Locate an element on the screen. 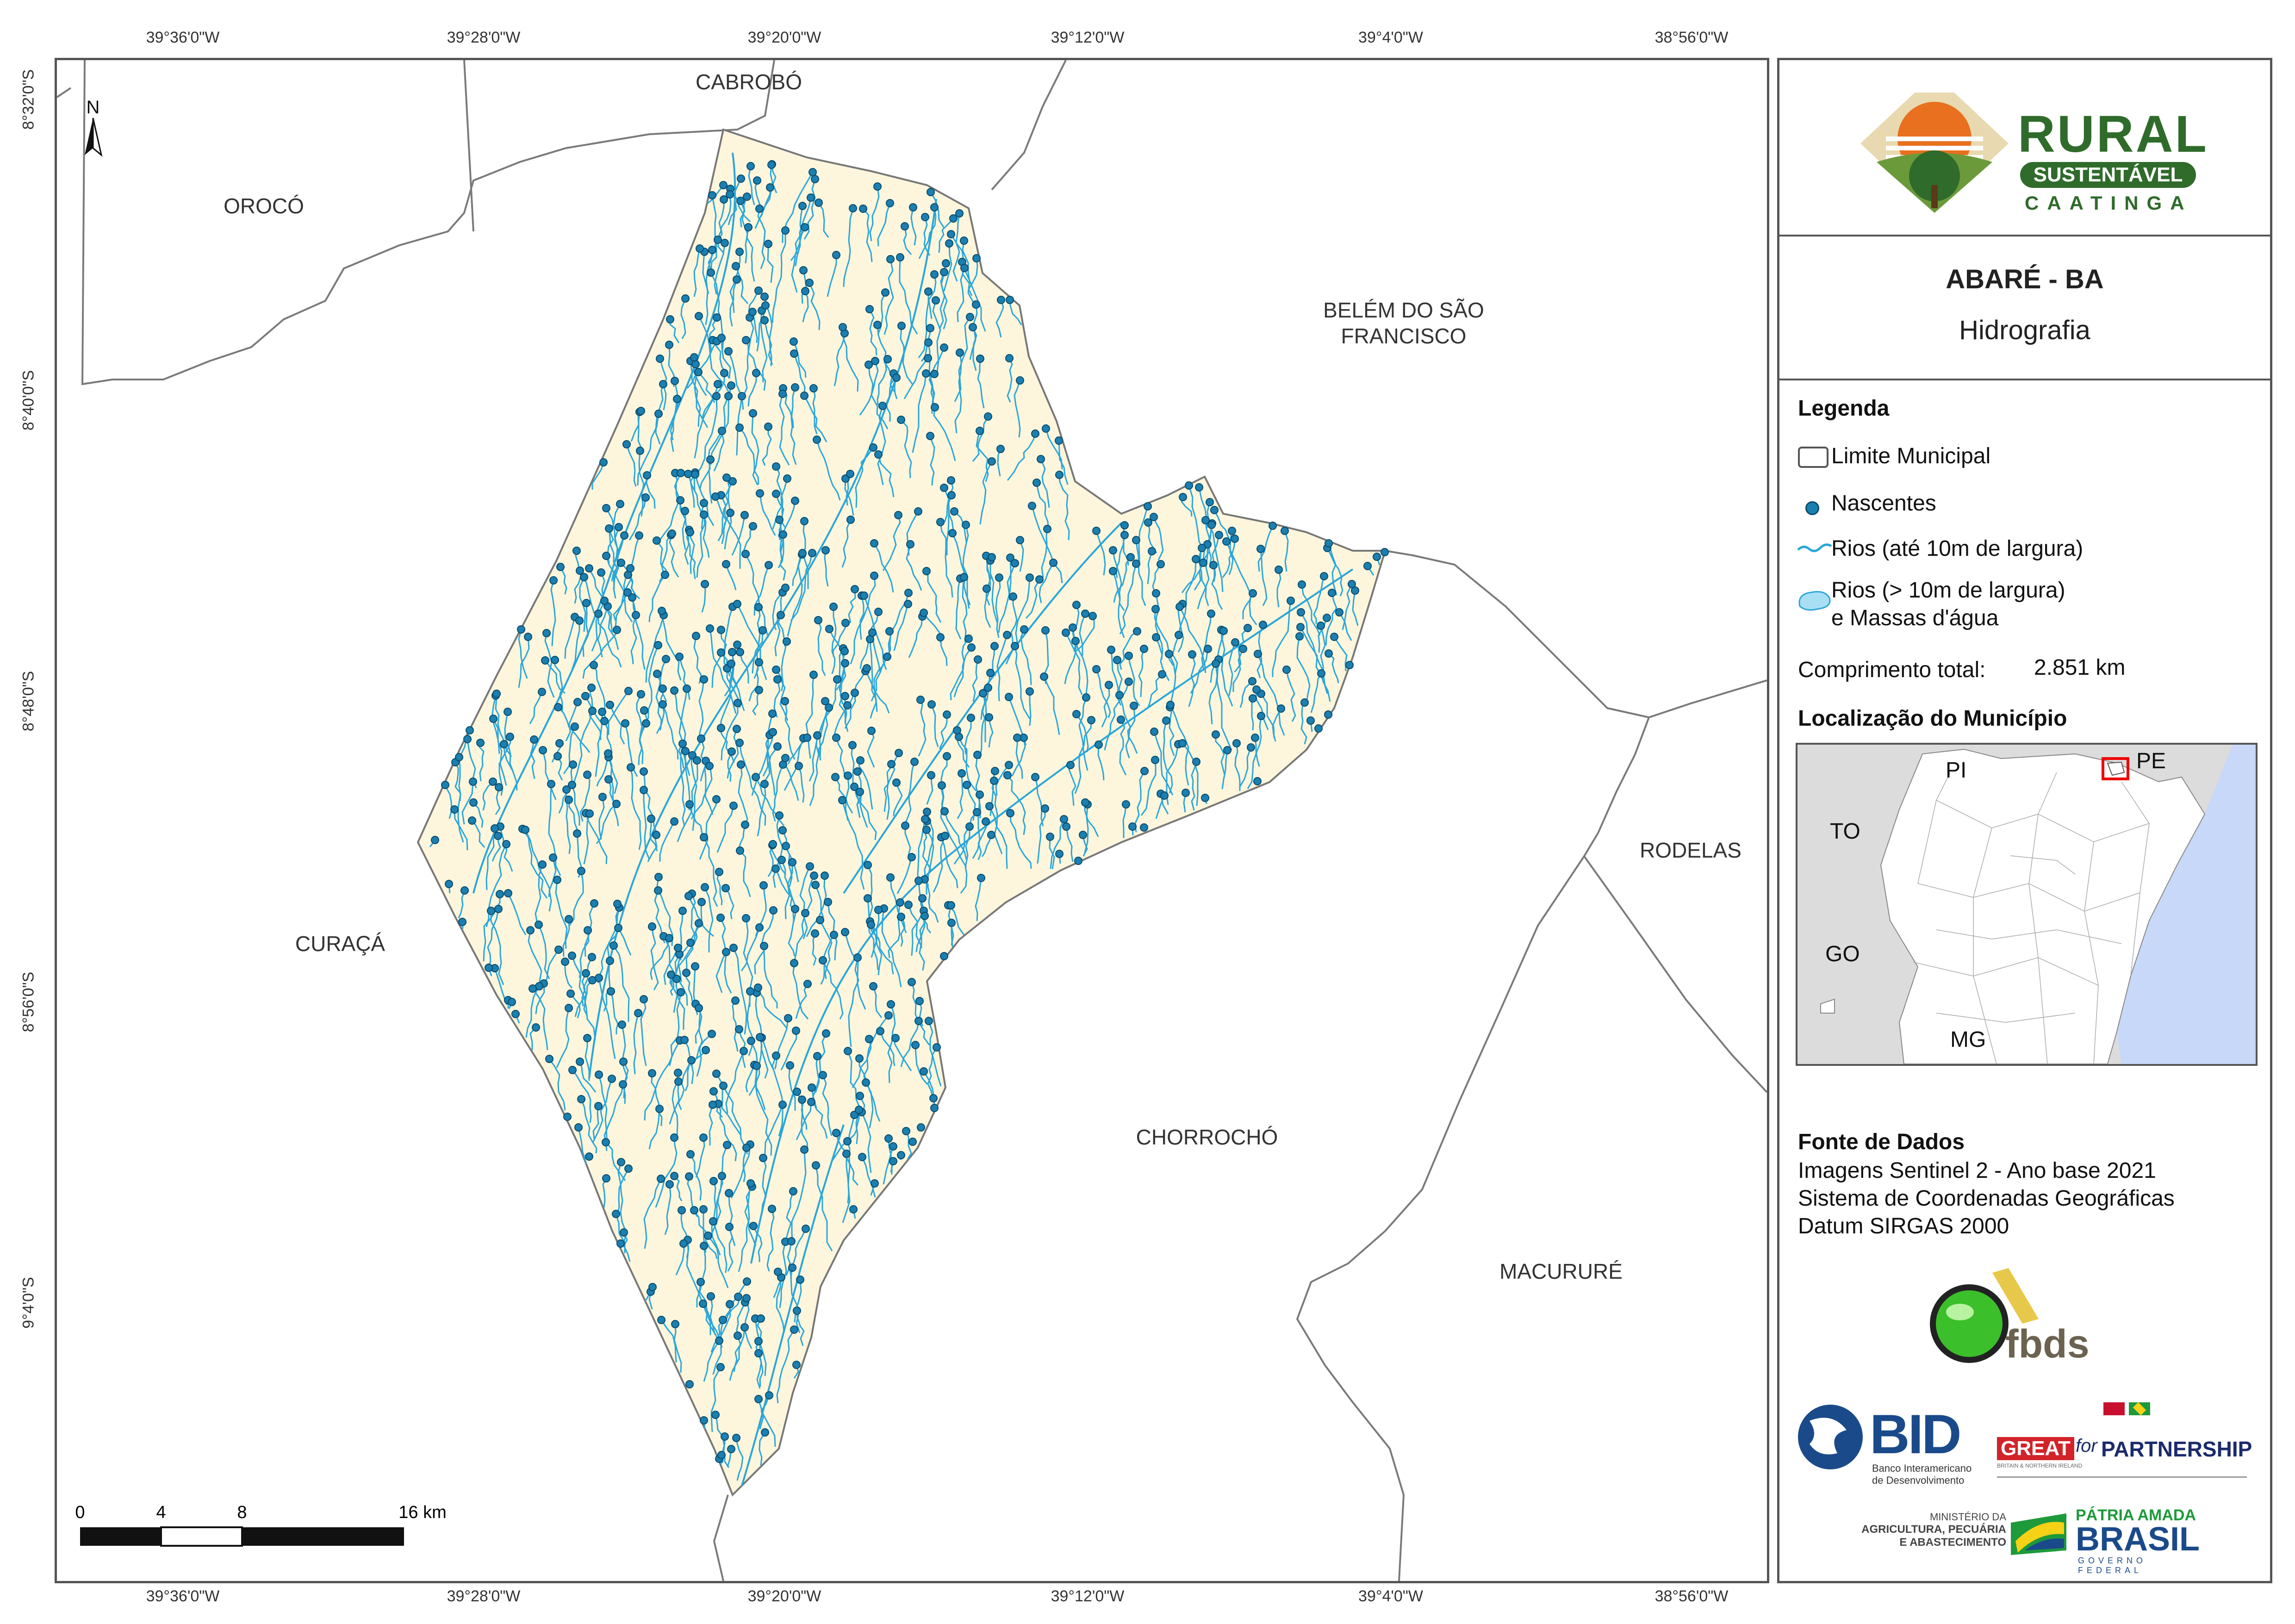  partnership-text: PARTNERSHIP is located at coordinates (2176, 1449).